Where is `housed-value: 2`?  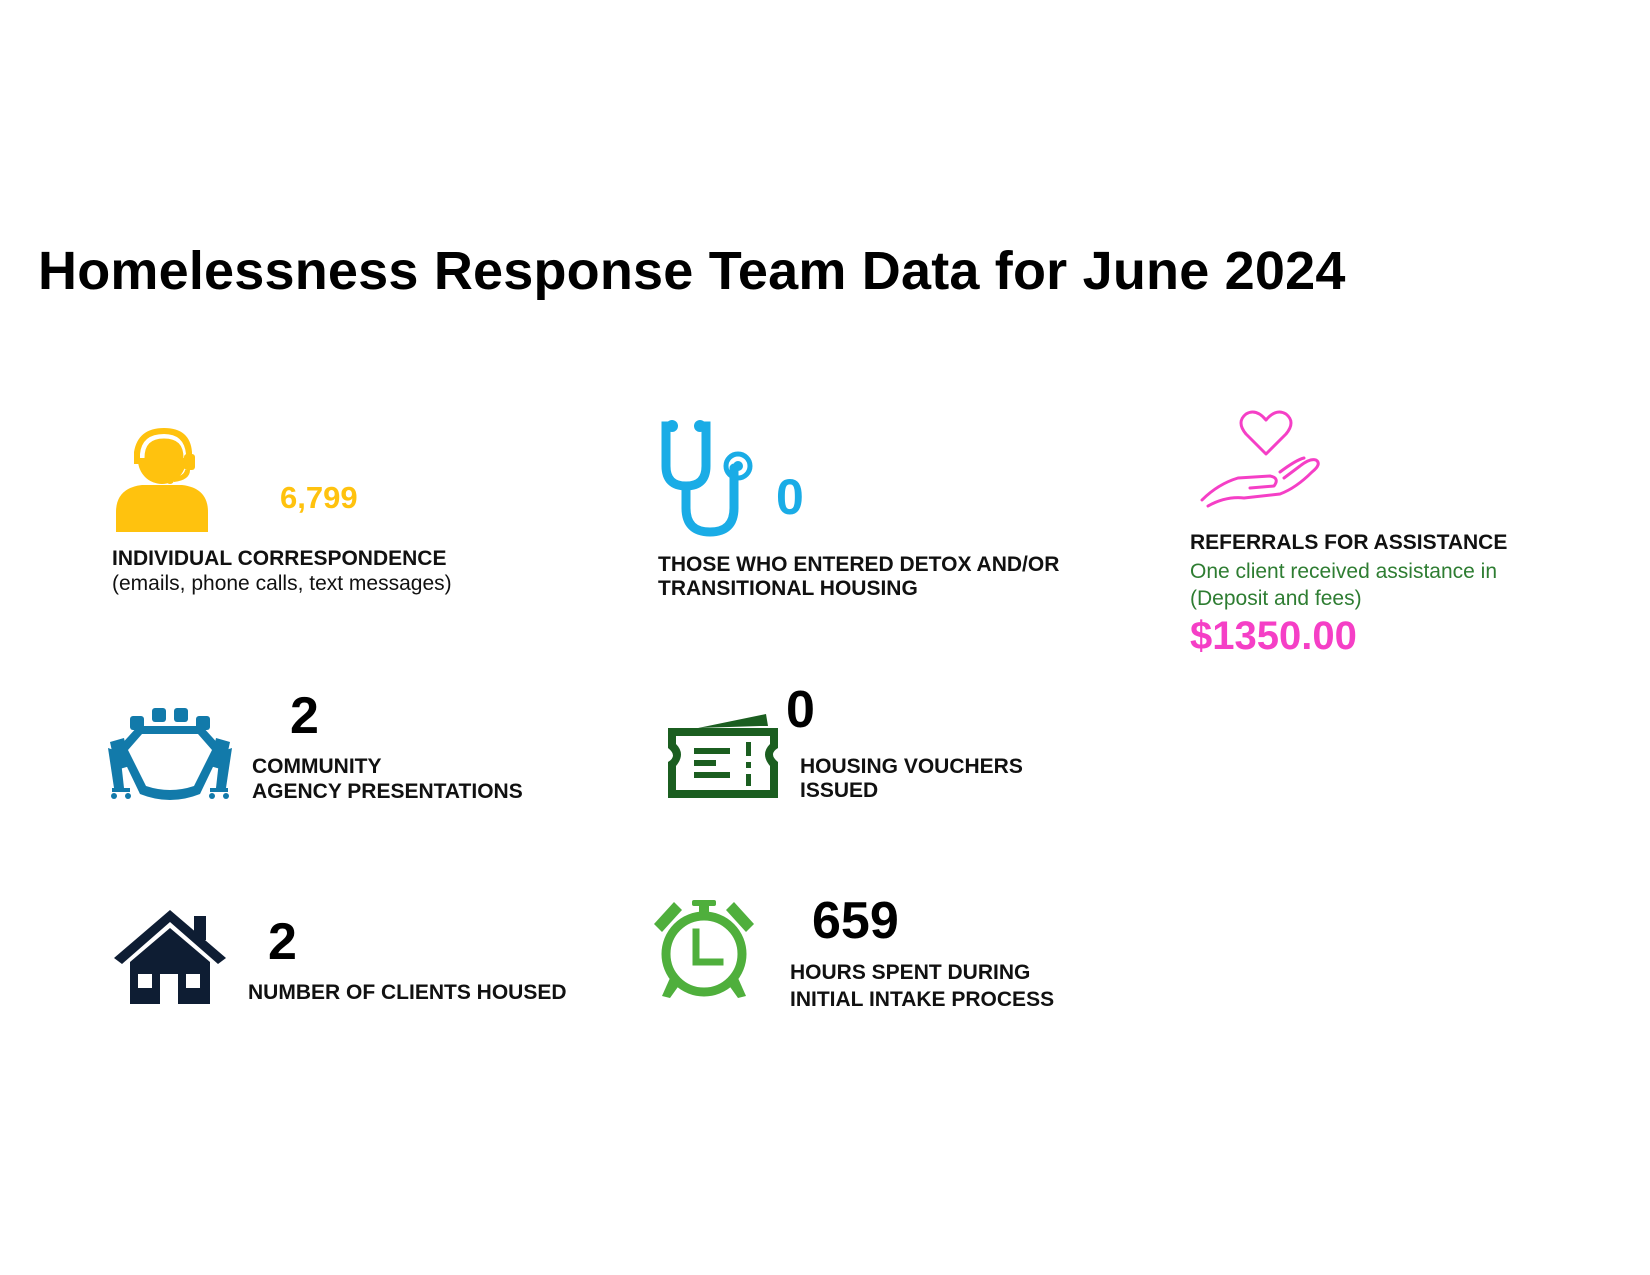 housed-value: 2 is located at coordinates (282, 942).